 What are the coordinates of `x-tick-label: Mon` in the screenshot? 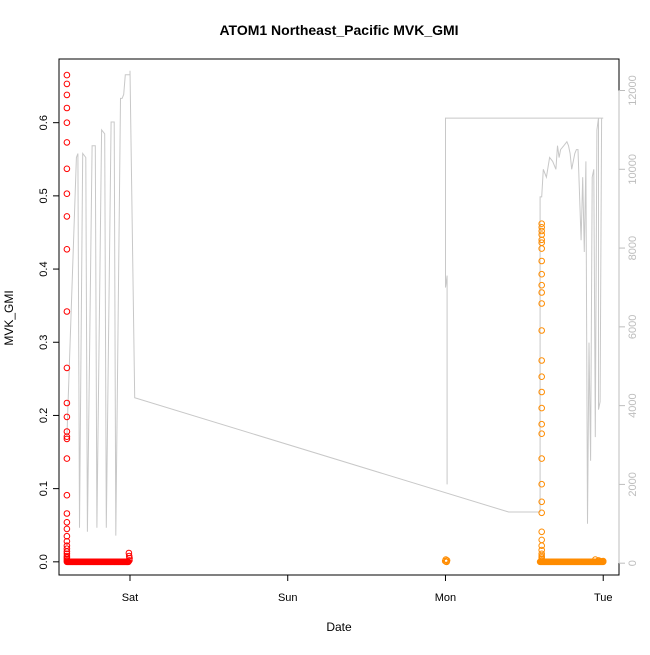 It's located at (445, 598).